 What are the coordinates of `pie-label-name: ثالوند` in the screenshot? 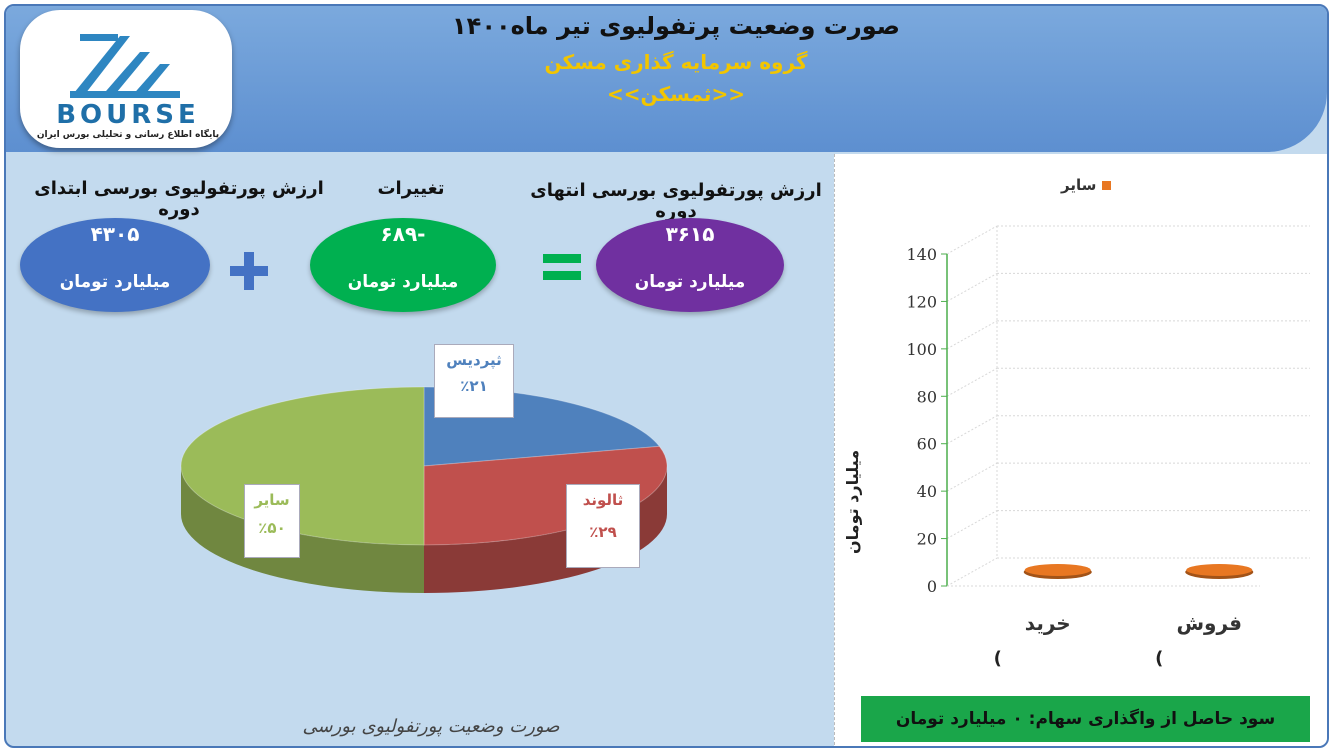 It's located at (603, 500).